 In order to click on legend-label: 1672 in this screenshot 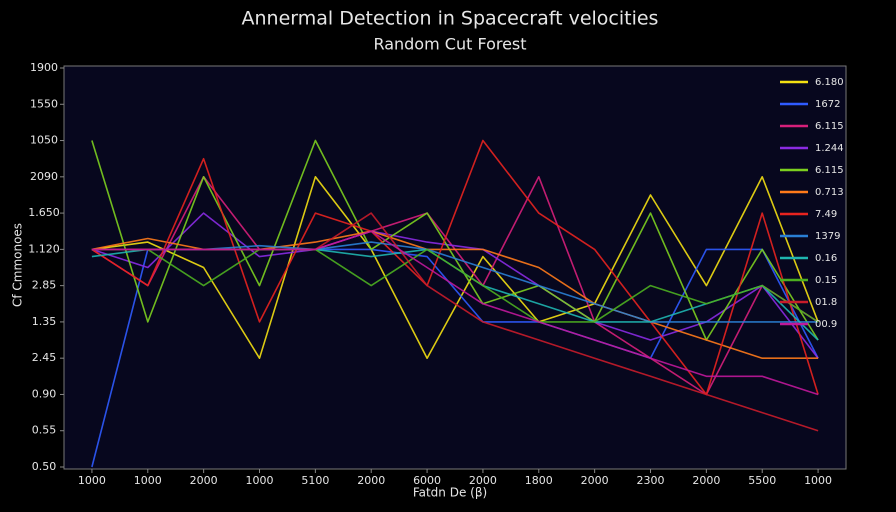, I will do `click(827, 104)`.